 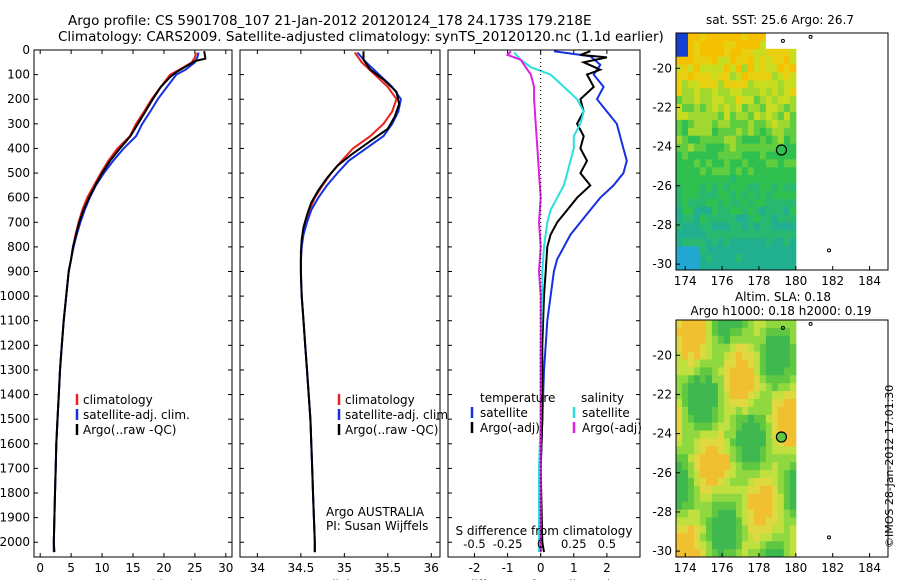 What do you see at coordinates (15, 518) in the screenshot?
I see `y-tick-label: 1900` at bounding box center [15, 518].